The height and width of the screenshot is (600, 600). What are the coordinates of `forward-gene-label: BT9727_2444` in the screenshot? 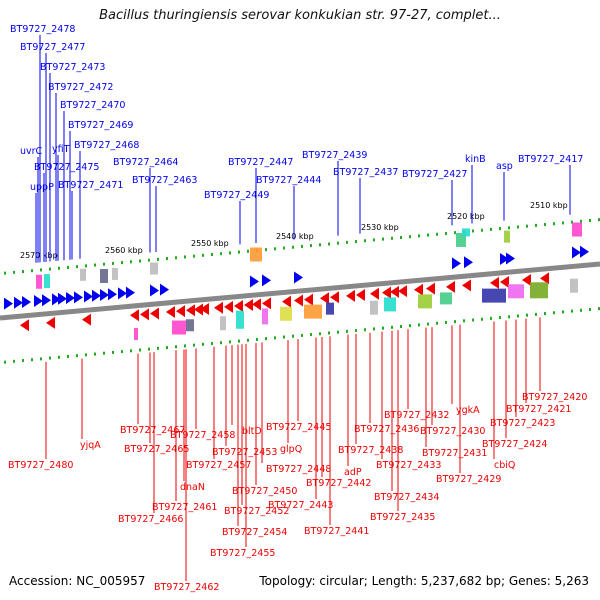 It's located at (288, 180).